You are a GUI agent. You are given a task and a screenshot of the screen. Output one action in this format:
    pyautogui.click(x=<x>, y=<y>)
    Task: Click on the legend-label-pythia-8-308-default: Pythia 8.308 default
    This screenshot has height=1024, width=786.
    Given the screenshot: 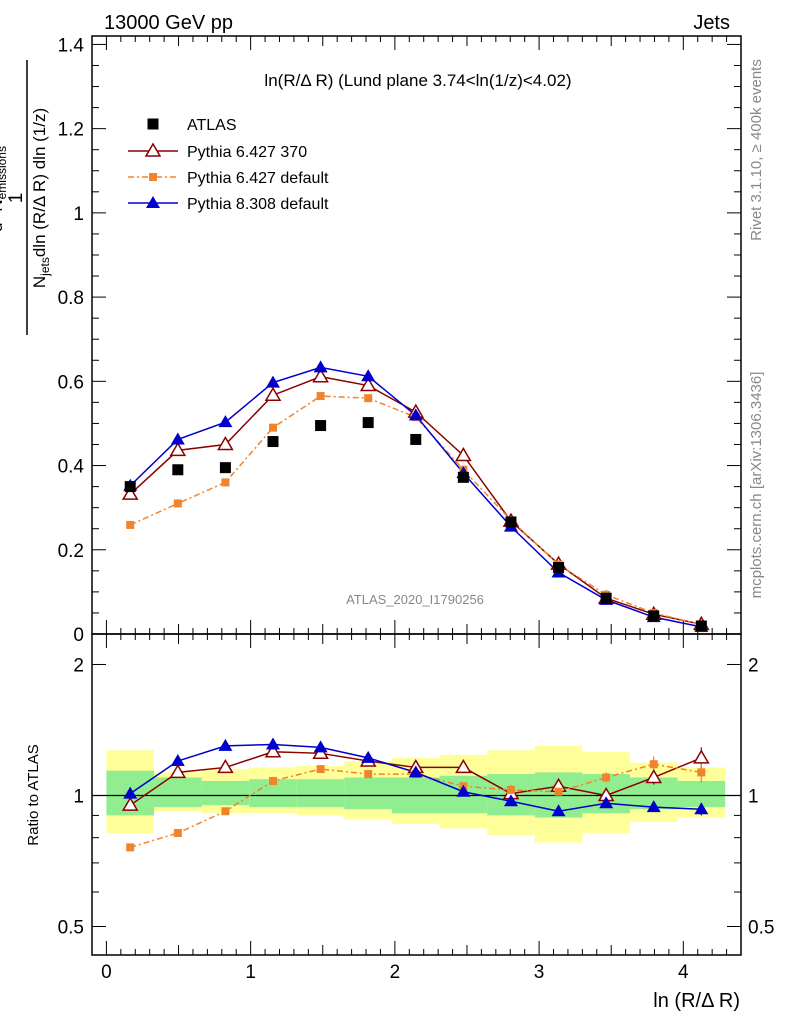 What is the action you would take?
    pyautogui.click(x=258, y=204)
    